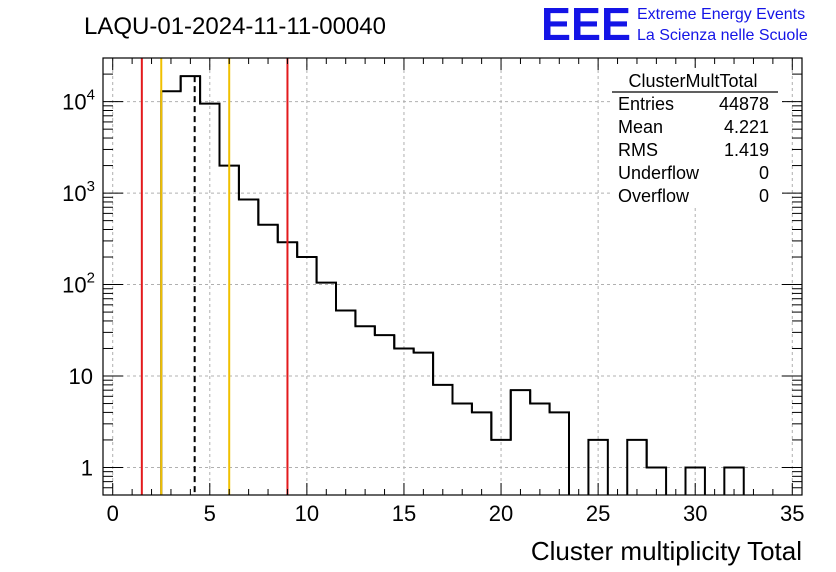  I want to click on stats-value-rms: 1.419, so click(746, 150).